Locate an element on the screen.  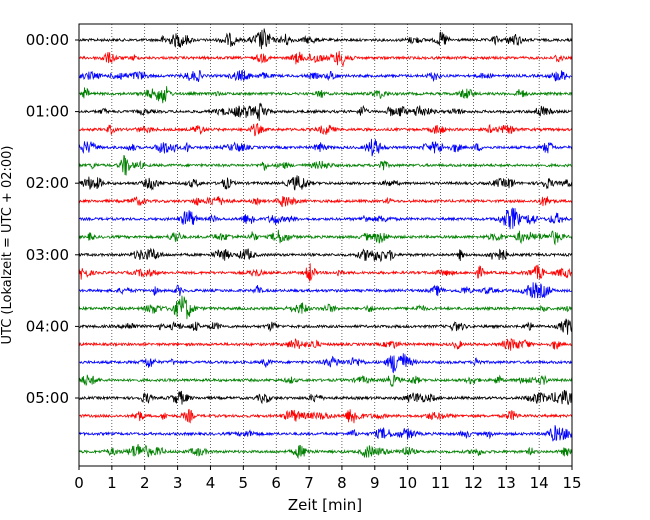
x-tick-label: 7 is located at coordinates (309, 483).